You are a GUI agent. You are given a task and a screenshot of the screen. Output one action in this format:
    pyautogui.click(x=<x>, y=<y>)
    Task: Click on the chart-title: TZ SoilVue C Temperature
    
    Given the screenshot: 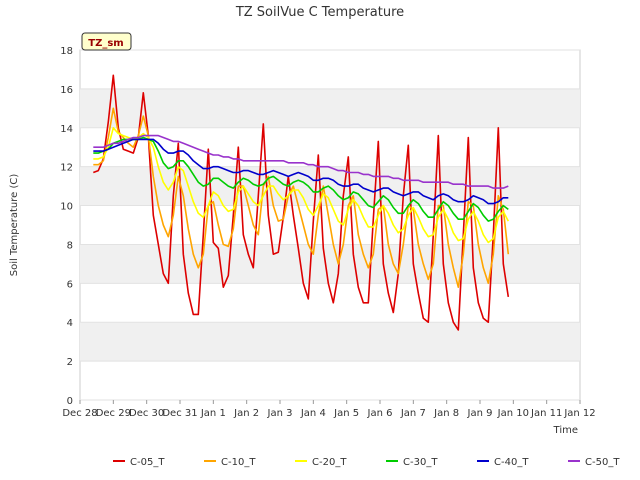 What is the action you would take?
    pyautogui.click(x=319, y=12)
    